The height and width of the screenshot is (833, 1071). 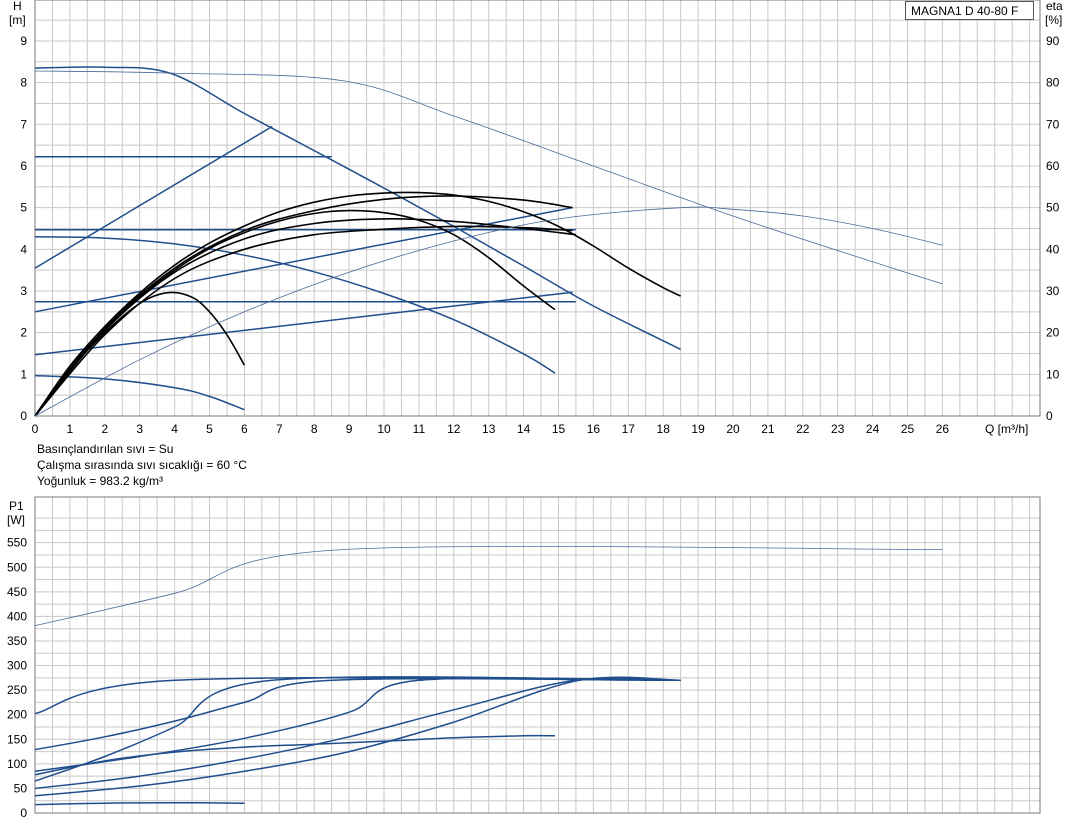 I want to click on x-tick-label: 8, so click(x=314, y=429).